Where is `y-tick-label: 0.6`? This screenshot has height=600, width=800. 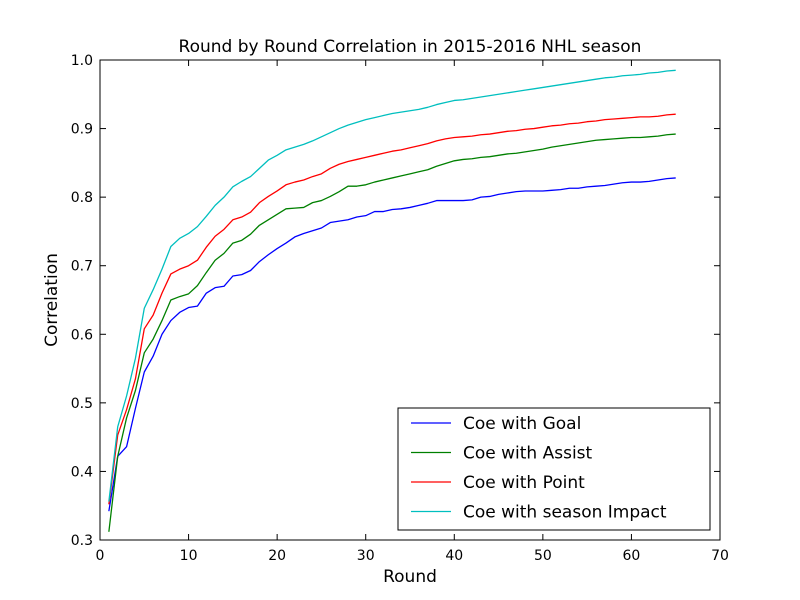
y-tick-label: 0.6 is located at coordinates (82, 335).